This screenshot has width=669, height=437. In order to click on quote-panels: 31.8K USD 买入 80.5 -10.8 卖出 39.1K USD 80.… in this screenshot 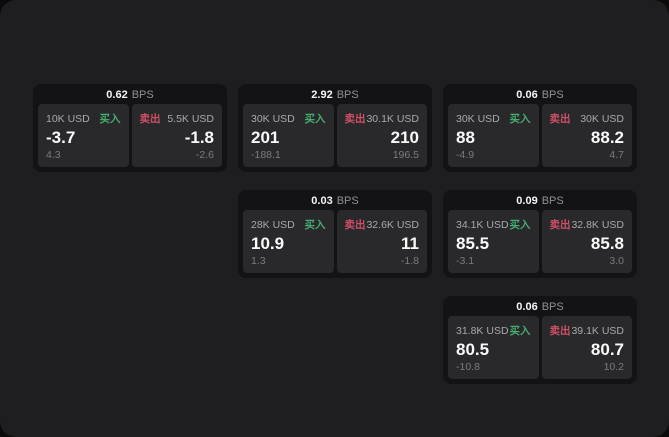, I will do `click(540, 347)`.